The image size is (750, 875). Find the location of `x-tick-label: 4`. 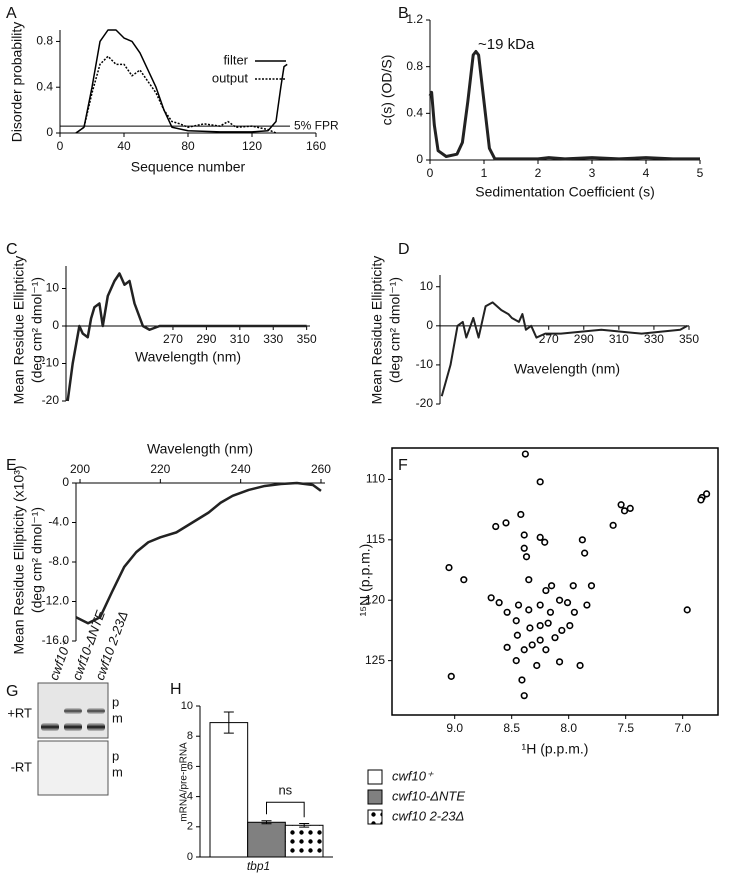

x-tick-label: 4 is located at coordinates (646, 173).